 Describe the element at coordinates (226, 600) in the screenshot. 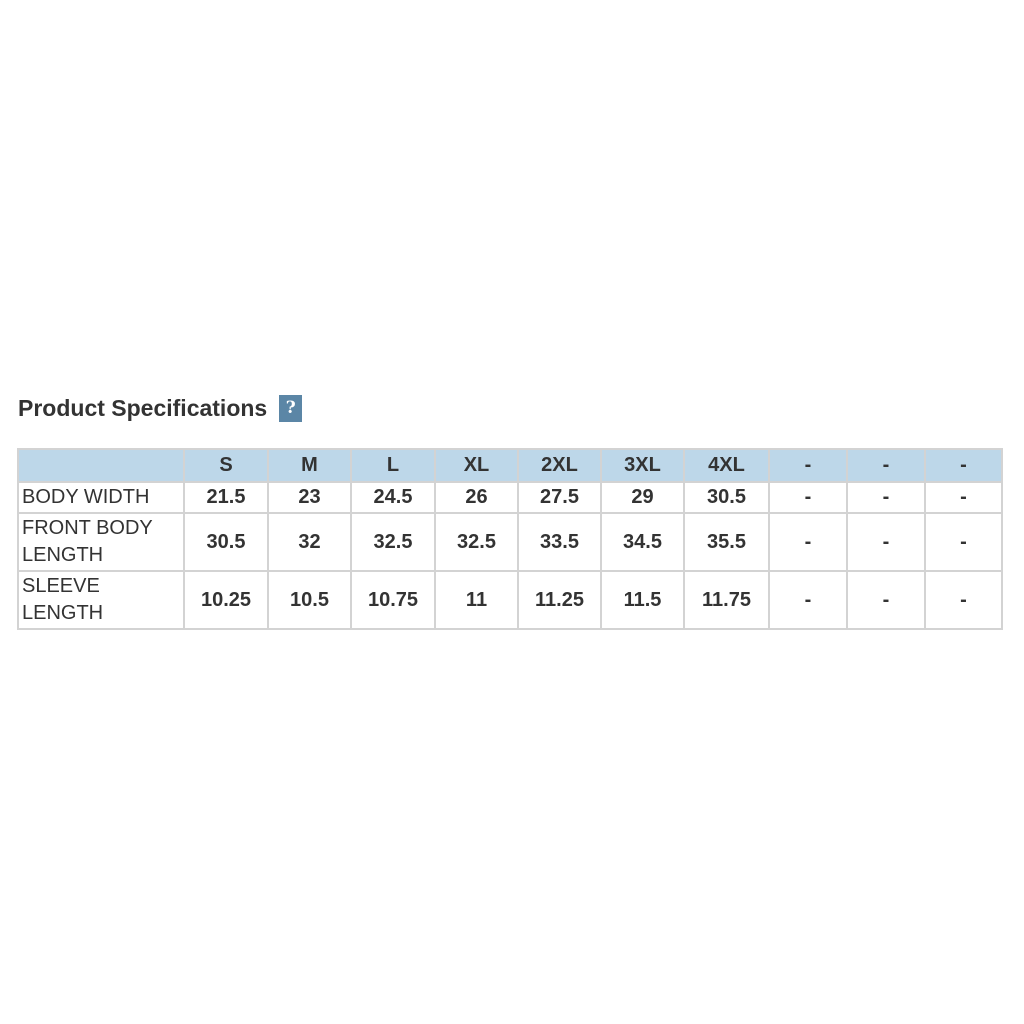

I see `table-cell: 10.25` at that location.